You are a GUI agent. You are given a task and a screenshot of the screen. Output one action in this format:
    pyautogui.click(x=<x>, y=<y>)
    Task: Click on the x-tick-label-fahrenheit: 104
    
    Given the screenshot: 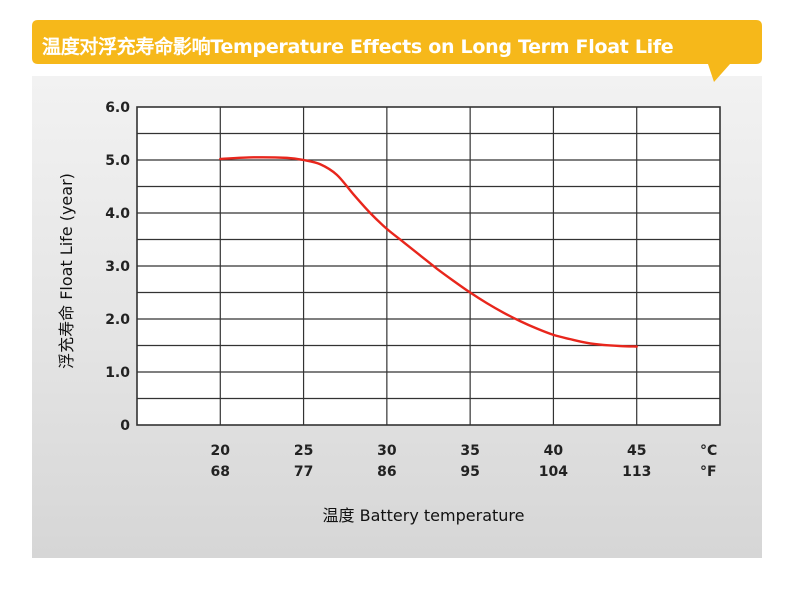 What is the action you would take?
    pyautogui.click(x=553, y=472)
    